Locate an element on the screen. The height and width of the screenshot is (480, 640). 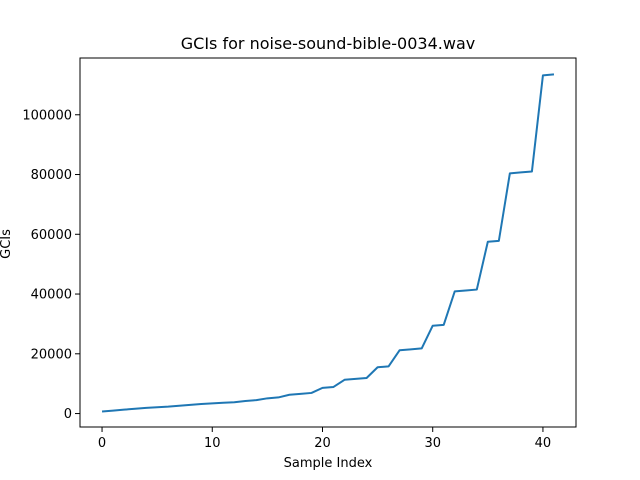
y-tick-label: 0 is located at coordinates (68, 414).